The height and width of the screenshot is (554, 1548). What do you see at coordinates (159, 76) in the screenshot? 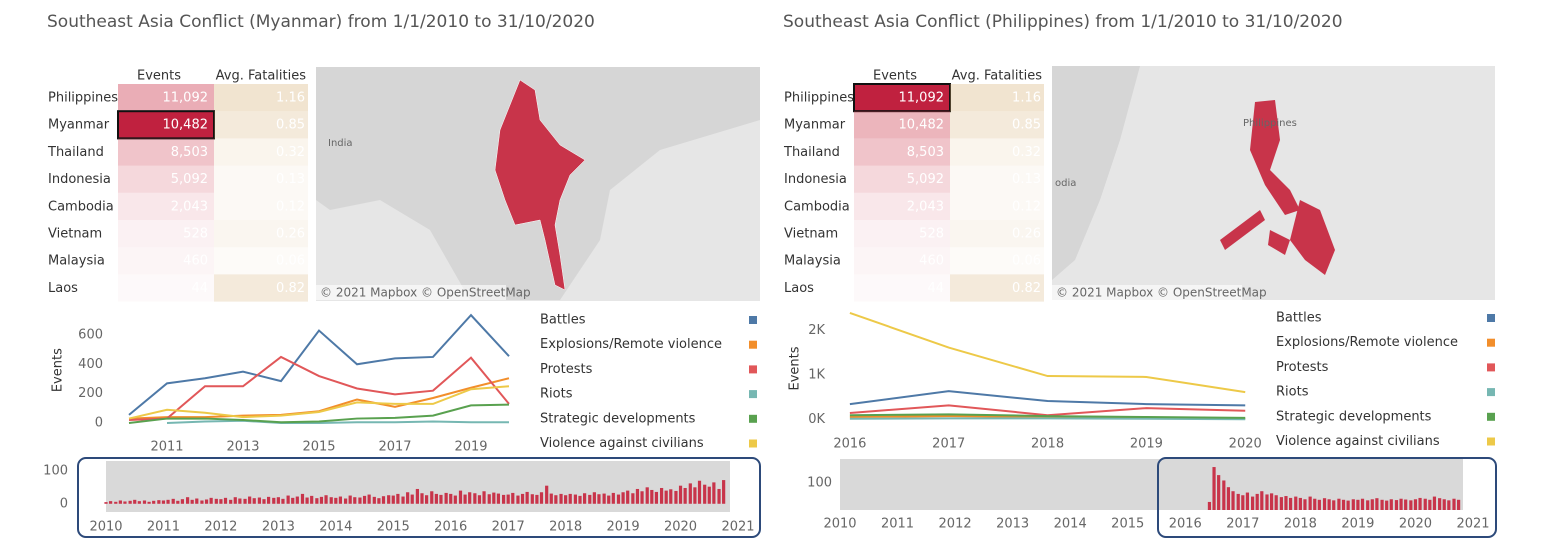
I see `column-header: Events` at bounding box center [159, 76].